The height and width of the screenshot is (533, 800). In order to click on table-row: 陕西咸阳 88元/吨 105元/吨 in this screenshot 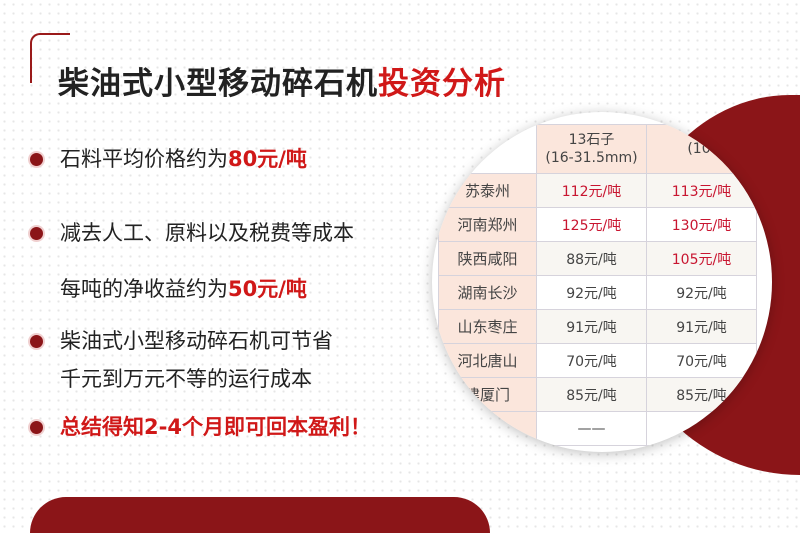, I will do `click(597, 258)`.